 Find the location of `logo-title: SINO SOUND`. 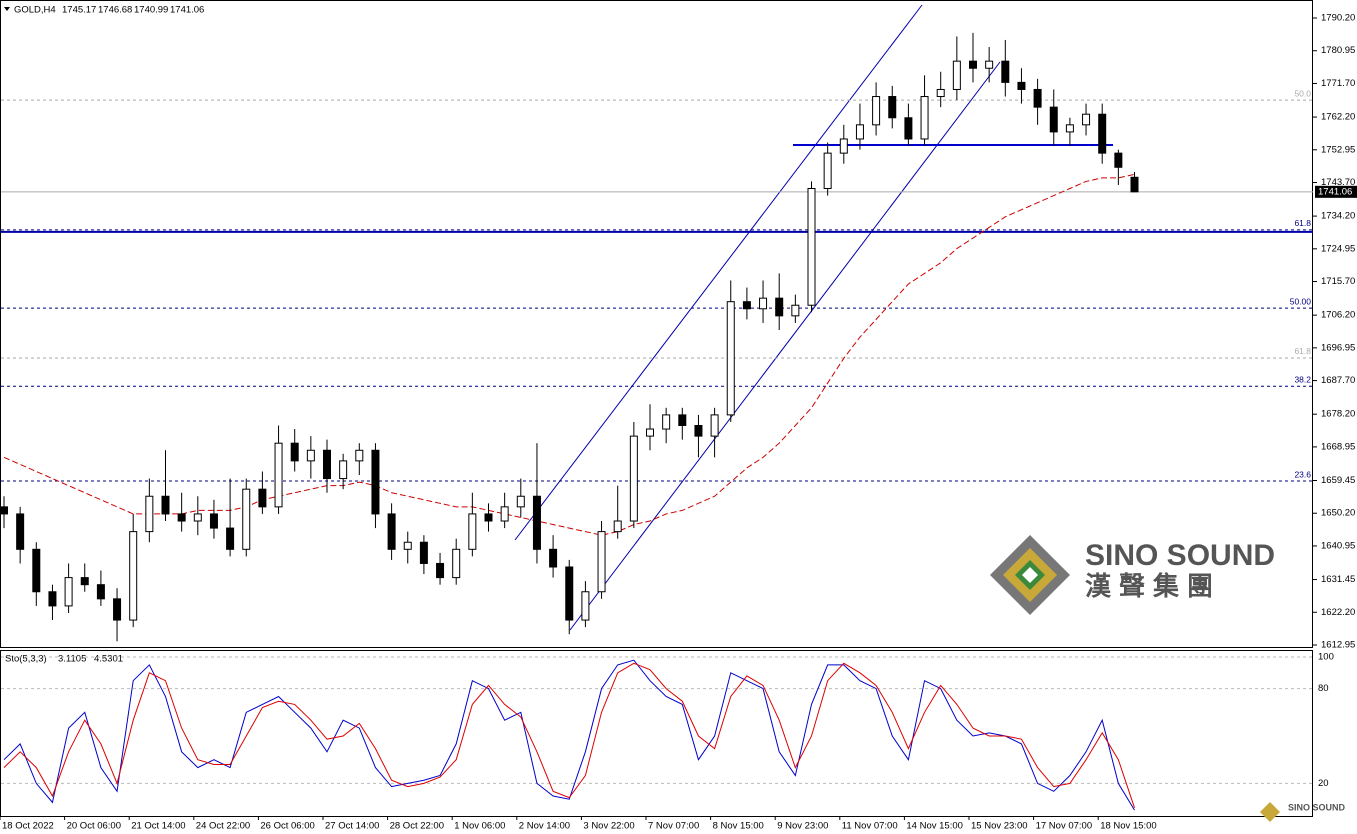

logo-title: SINO SOUND is located at coordinates (1180, 555).